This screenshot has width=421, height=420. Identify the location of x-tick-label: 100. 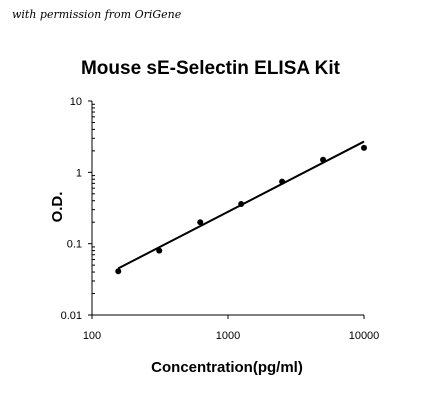
(92, 336).